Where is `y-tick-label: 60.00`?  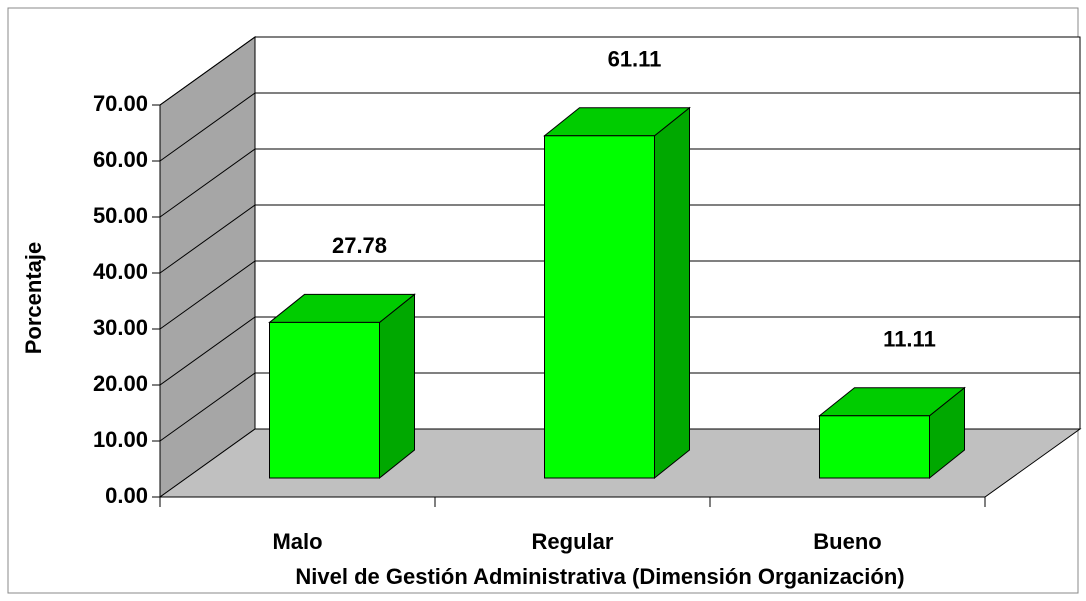
y-tick-label: 60.00 is located at coordinates (120, 159).